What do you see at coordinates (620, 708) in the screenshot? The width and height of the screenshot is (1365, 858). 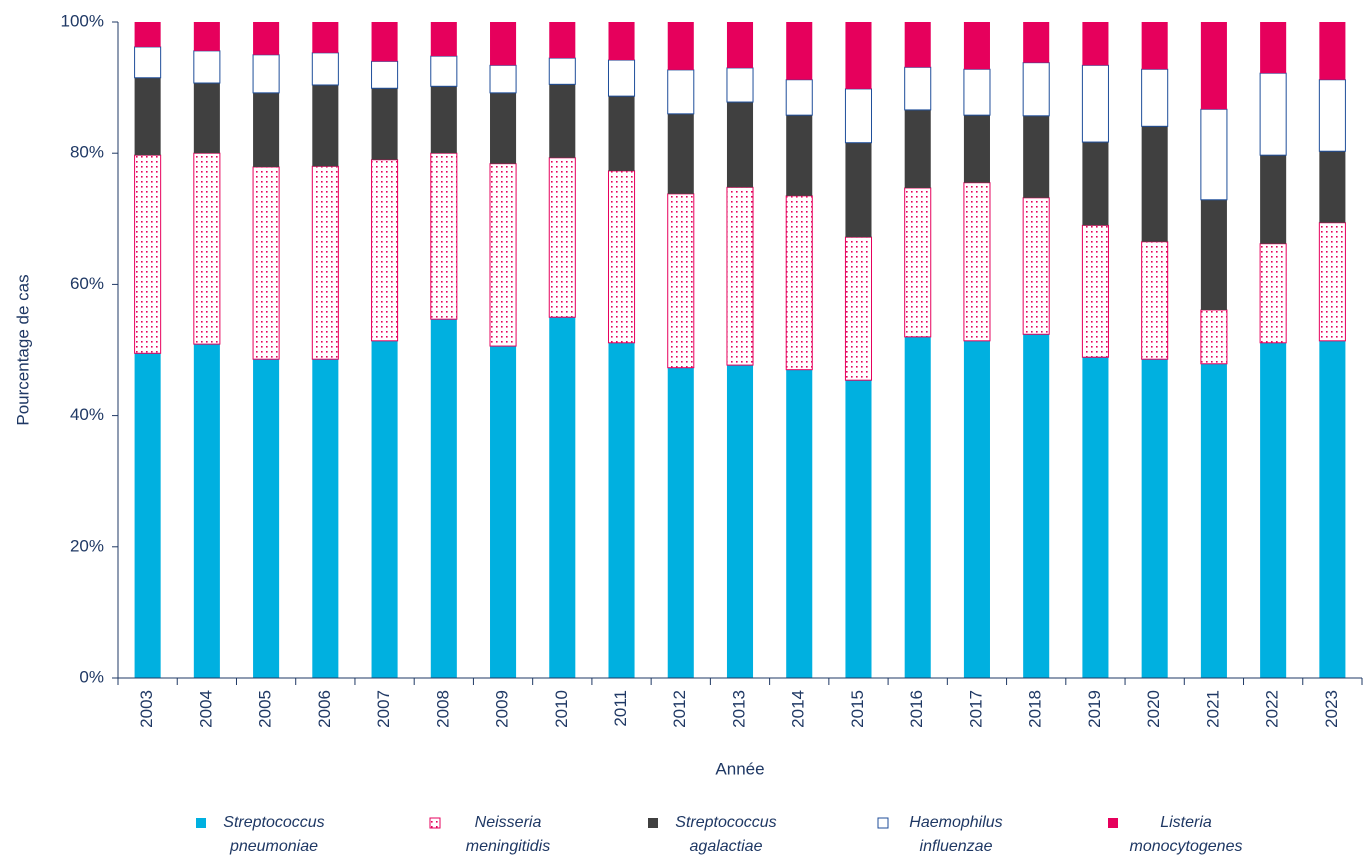 I see `x-tick-label: 2011` at bounding box center [620, 708].